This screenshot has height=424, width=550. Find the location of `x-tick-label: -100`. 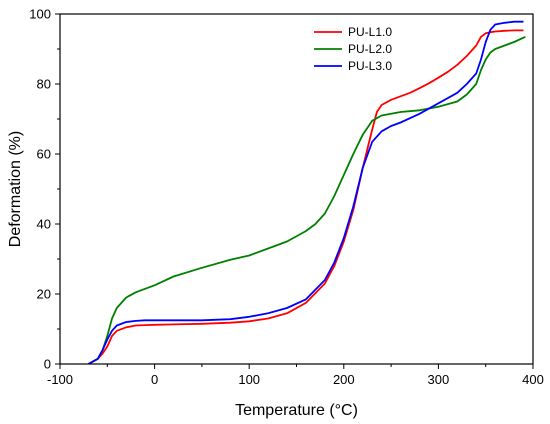

x-tick-label: -100 is located at coordinates (60, 379).